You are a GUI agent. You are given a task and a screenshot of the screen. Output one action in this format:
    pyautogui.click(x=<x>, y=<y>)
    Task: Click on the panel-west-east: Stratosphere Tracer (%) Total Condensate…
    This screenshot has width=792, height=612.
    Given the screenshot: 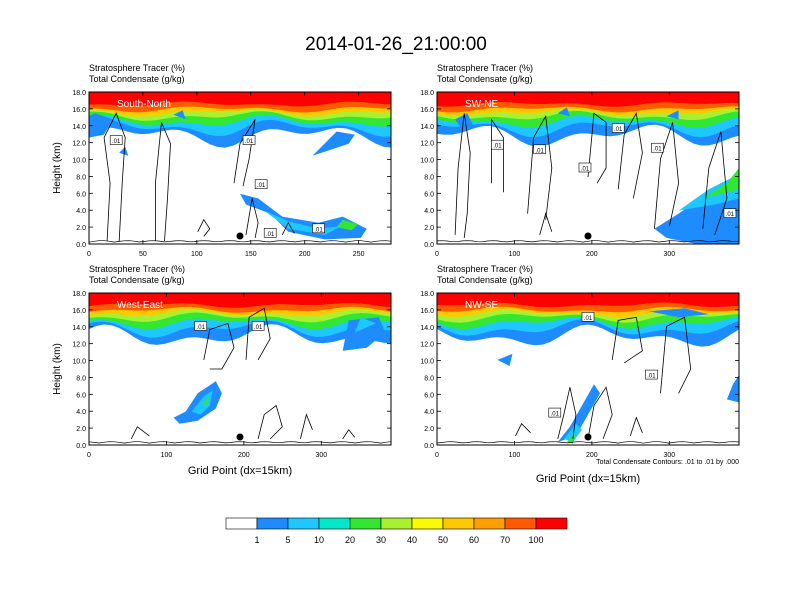 What is the action you would take?
    pyautogui.click(x=222, y=370)
    